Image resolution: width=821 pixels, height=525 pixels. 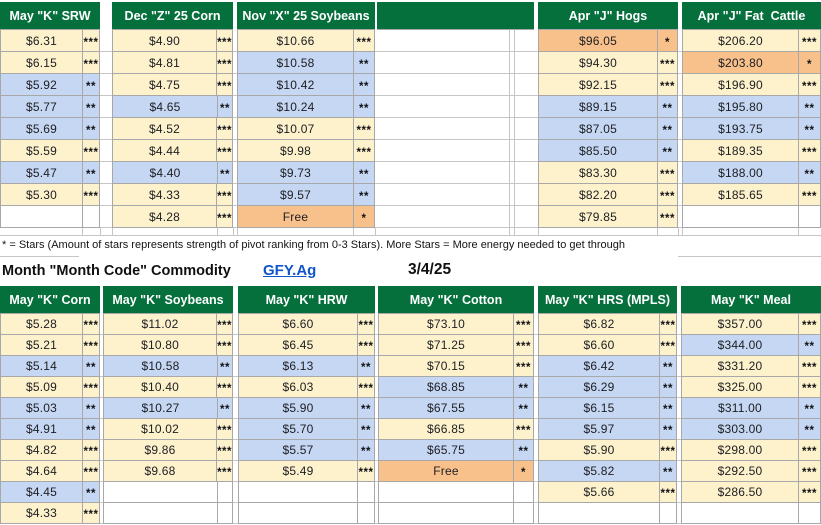 I want to click on column-header-may-k-srw: May "K" SRW, so click(x=50, y=16).